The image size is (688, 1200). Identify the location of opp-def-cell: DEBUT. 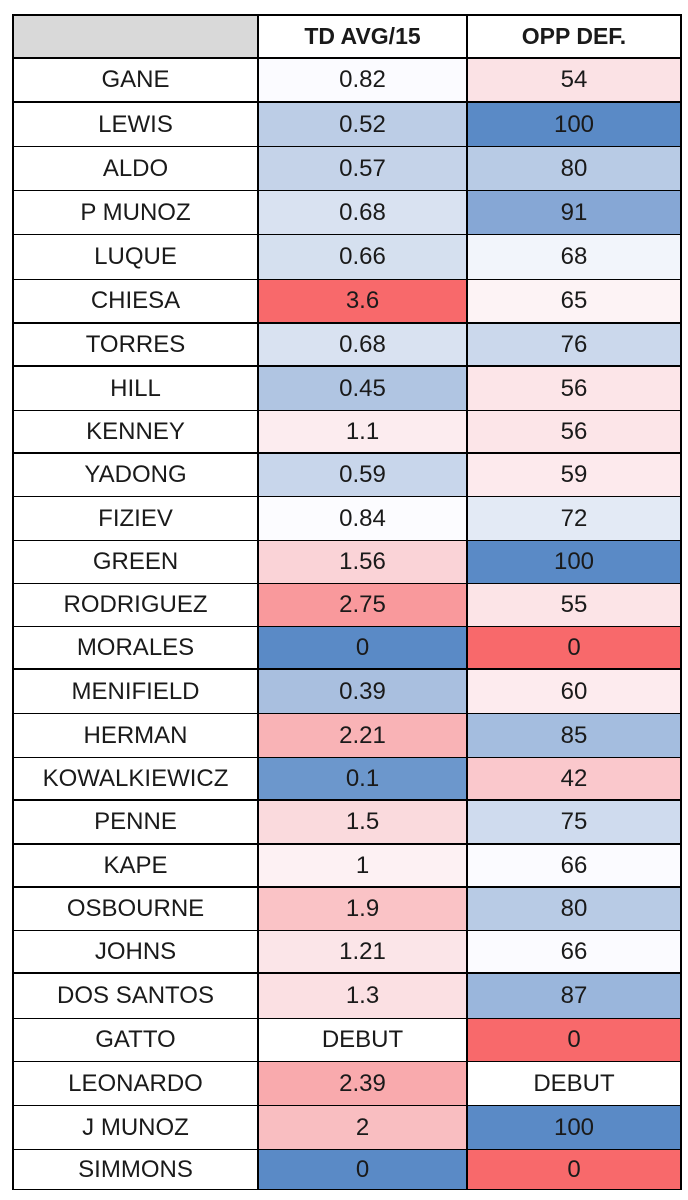
(575, 1083).